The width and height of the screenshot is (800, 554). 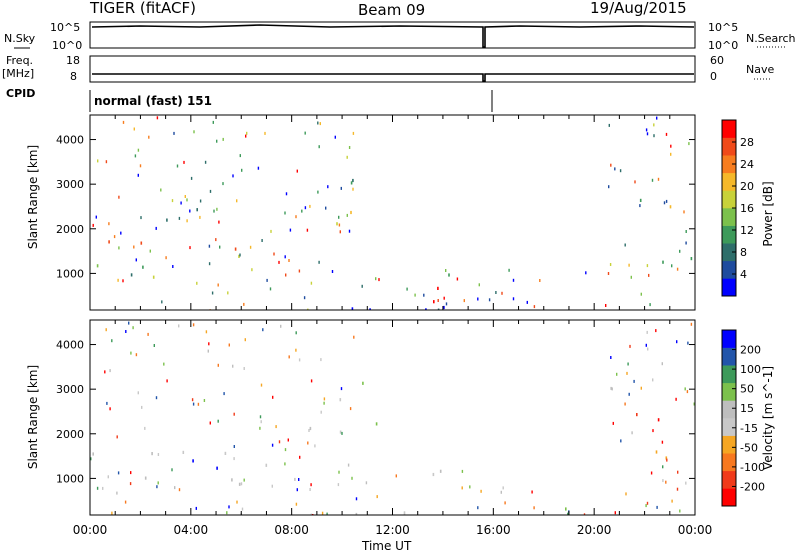 What do you see at coordinates (760, 69) in the screenshot?
I see `nave-label: Nave` at bounding box center [760, 69].